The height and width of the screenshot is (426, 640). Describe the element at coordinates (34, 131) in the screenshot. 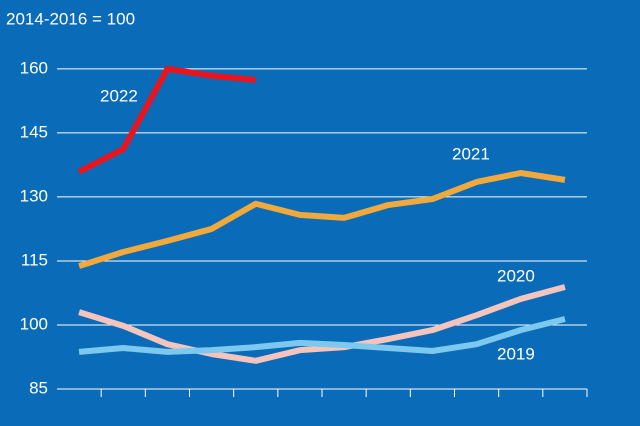

I see `y-tick-label: 145` at that location.